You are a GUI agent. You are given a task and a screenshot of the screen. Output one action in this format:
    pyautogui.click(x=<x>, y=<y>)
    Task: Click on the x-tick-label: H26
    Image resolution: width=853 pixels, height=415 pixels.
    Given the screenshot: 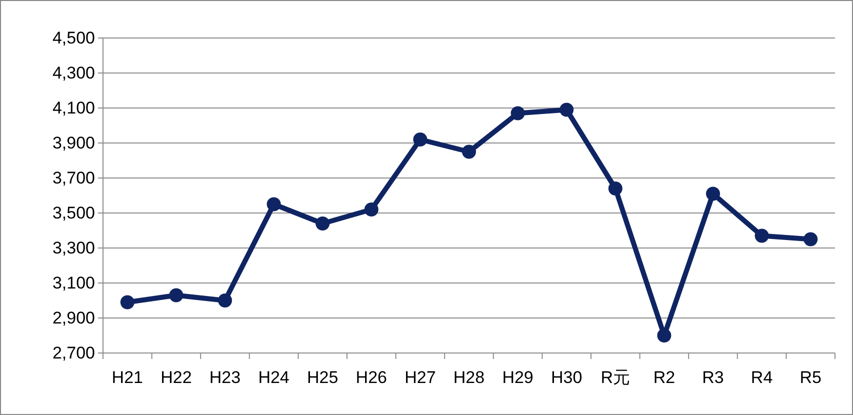 What is the action you would take?
    pyautogui.click(x=371, y=377)
    